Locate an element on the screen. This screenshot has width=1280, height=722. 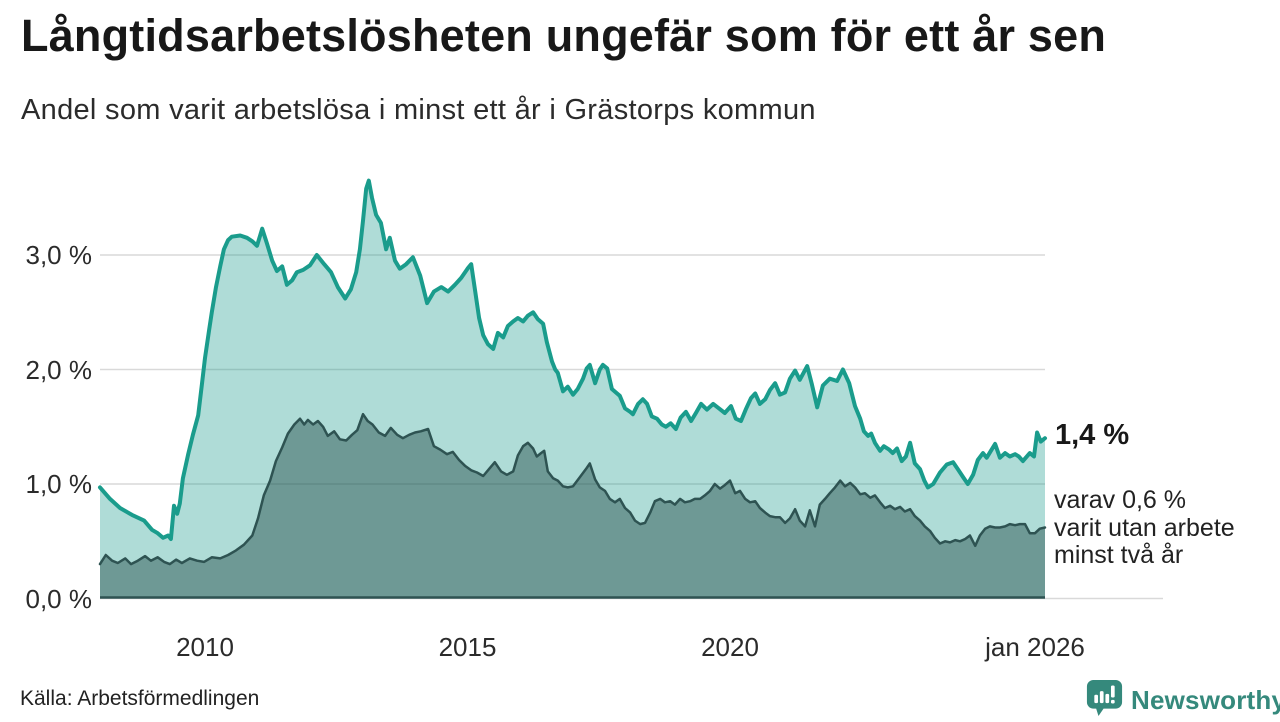
x-tick-label: 2015 is located at coordinates (467, 647).